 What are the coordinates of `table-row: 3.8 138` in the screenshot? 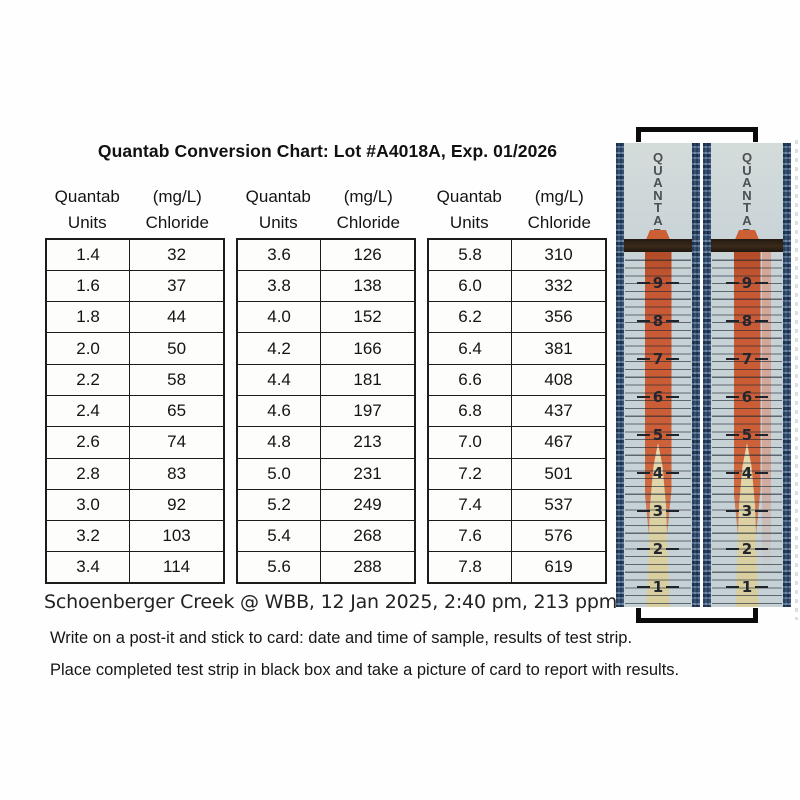 It's located at (326, 286).